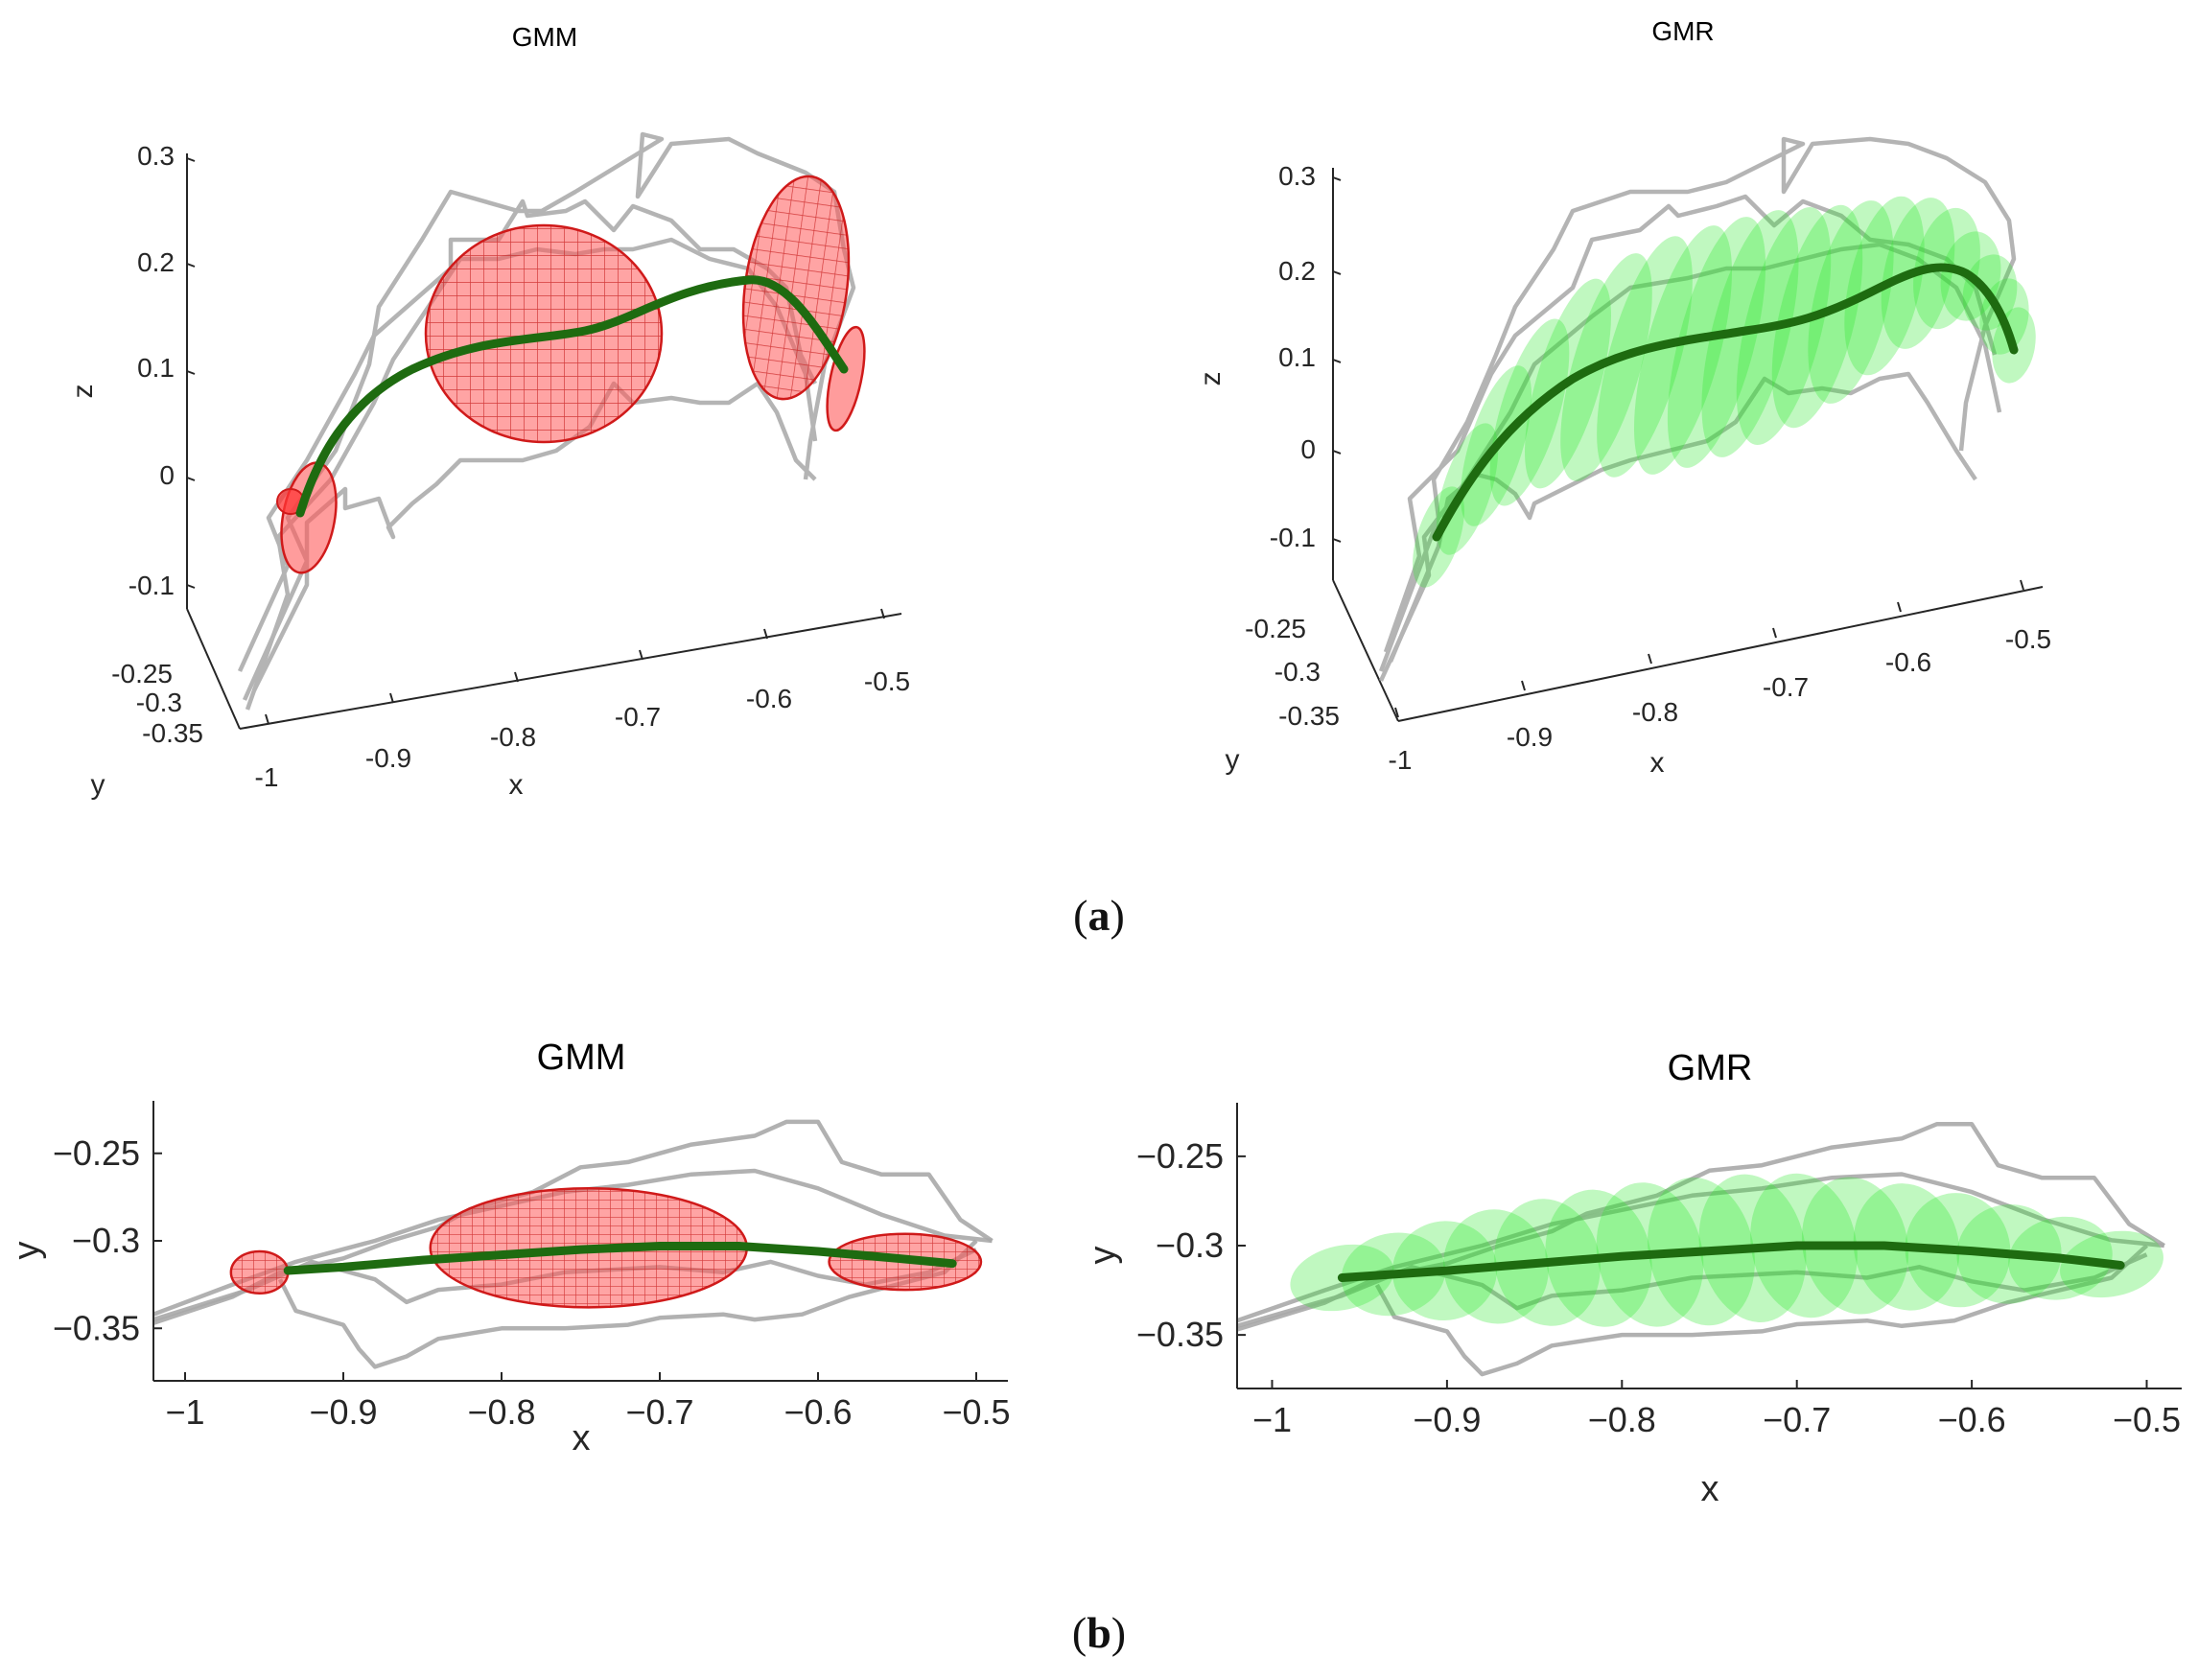 Image resolution: width=2198 pixels, height=1680 pixels. I want to click on panel-b-gmr-title: GMR, so click(1710, 1068).